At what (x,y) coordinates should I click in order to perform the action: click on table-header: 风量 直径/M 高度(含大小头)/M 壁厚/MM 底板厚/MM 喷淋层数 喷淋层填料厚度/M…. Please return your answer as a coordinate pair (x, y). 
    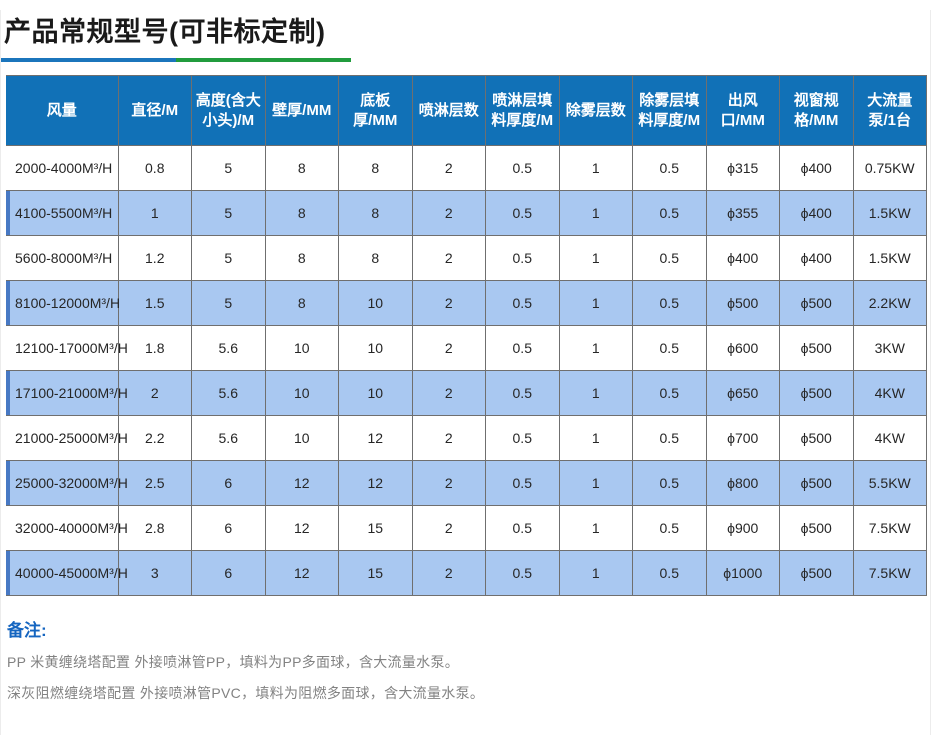
    Looking at the image, I should click on (466, 110).